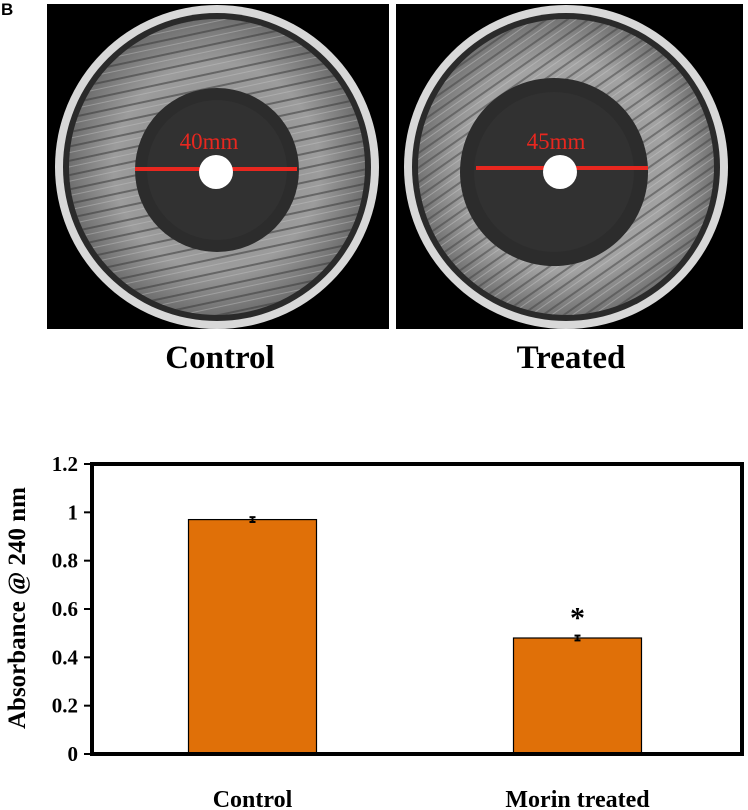 The image size is (748, 810). What do you see at coordinates (560, 172) in the screenshot?
I see `treated-antibiotic-disc` at bounding box center [560, 172].